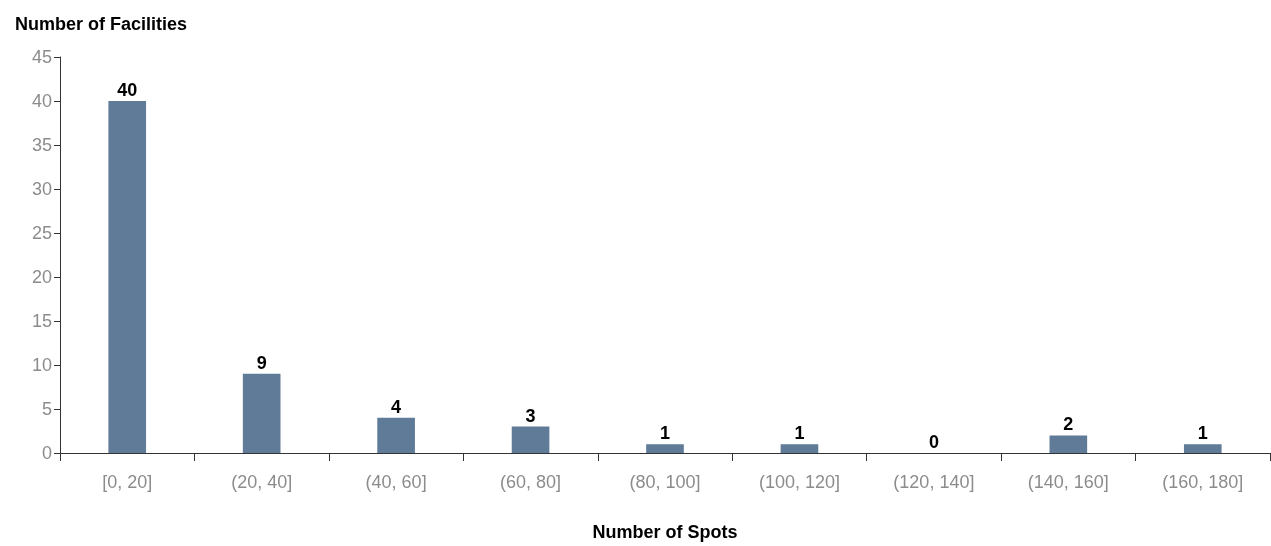 This screenshot has width=1271, height=546. I want to click on y-tick-label: 30, so click(41, 189).